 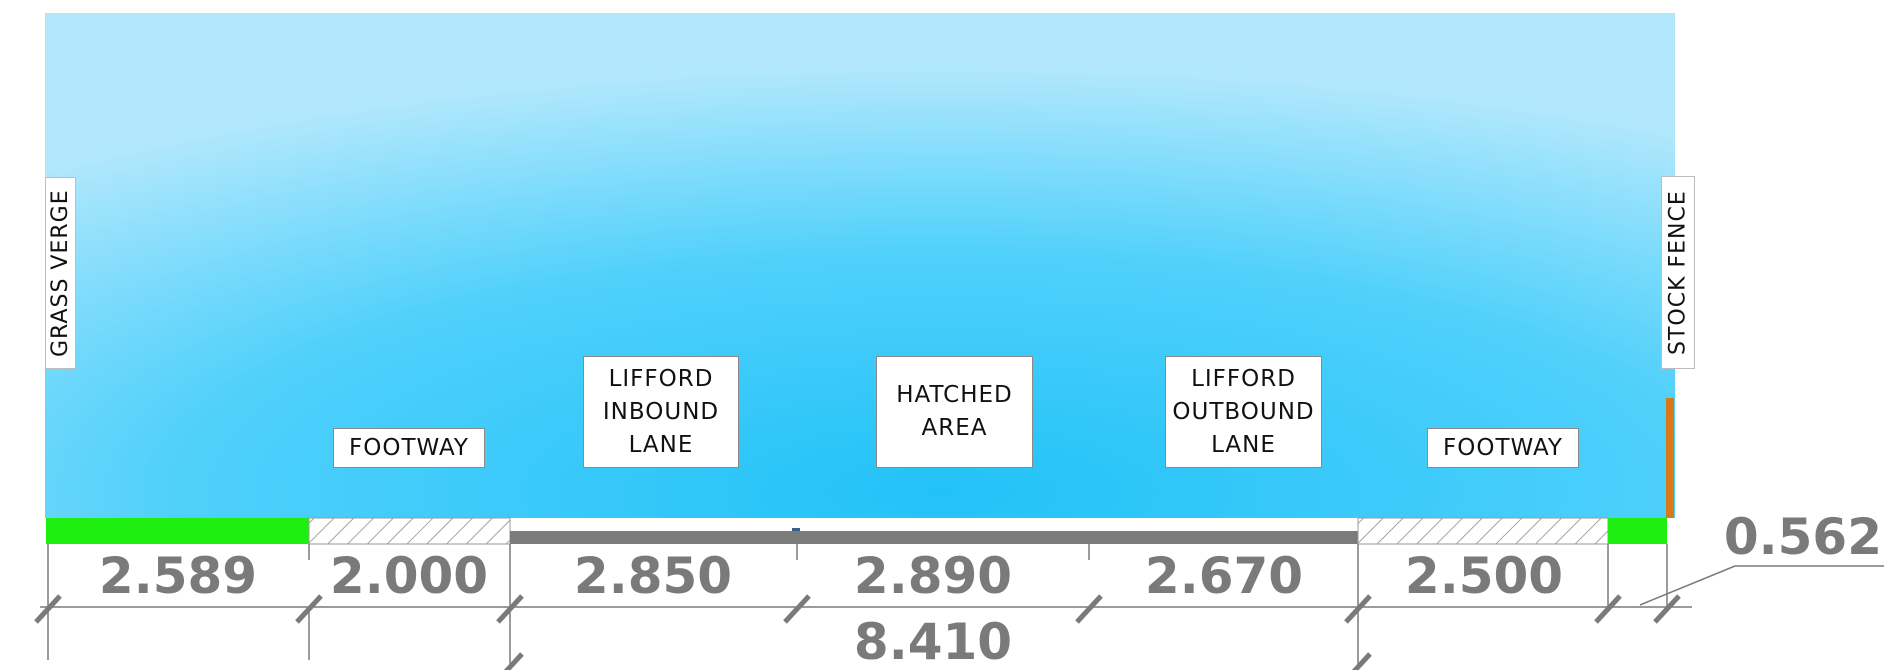 I want to click on dim-outbound-lane: 2.670, so click(x=1224, y=576).